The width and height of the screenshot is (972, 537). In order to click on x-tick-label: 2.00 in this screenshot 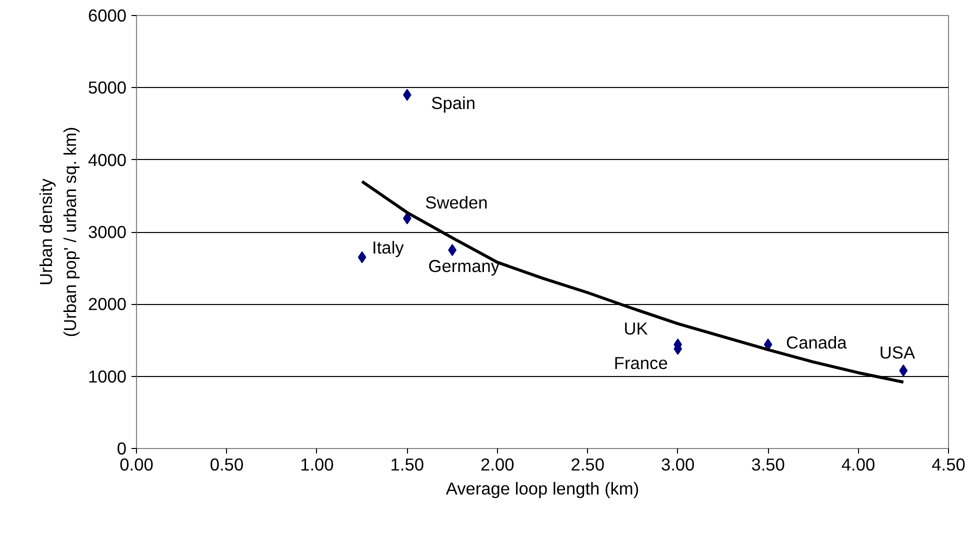, I will do `click(497, 464)`.